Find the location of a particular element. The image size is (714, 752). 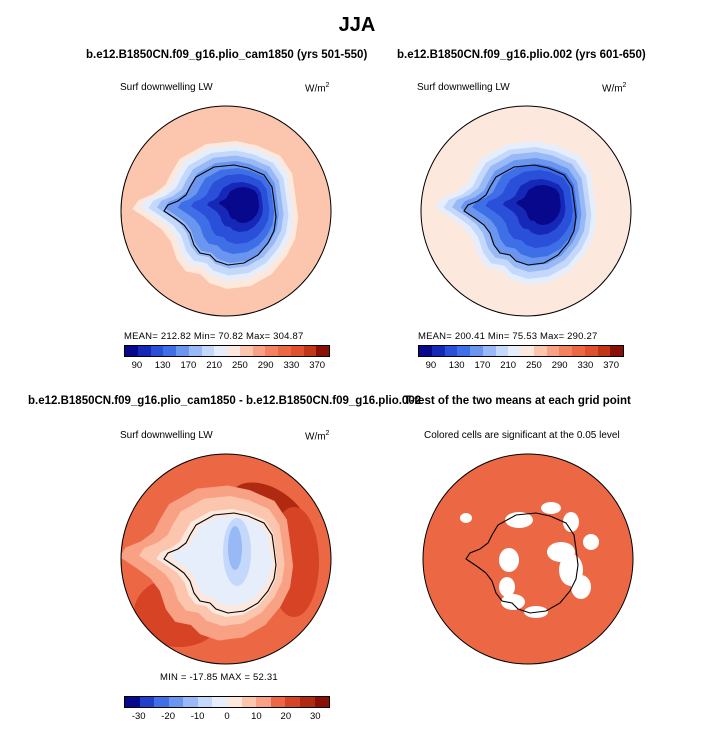

colorbar-tick-label: 10 is located at coordinates (256, 716).